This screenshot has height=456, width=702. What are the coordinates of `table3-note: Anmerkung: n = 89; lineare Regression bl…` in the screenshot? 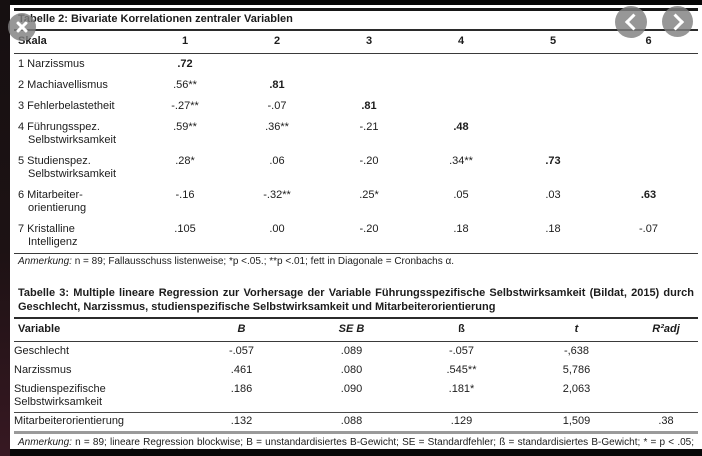 It's located at (356, 441).